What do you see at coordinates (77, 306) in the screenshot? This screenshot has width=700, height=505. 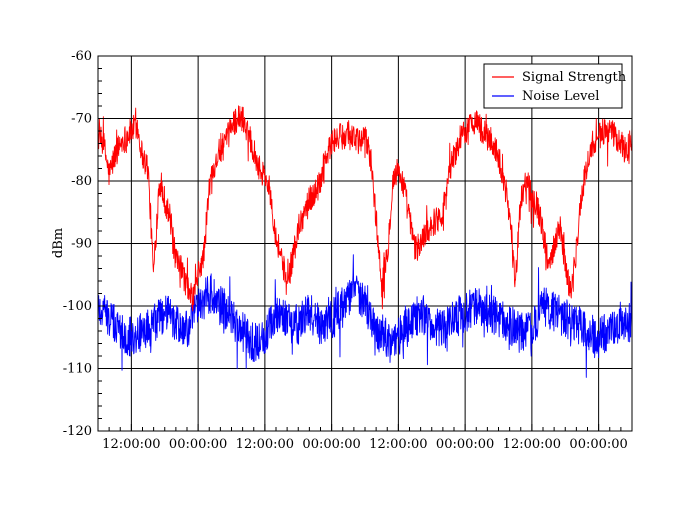 I see `y-tick-label: -100` at bounding box center [77, 306].